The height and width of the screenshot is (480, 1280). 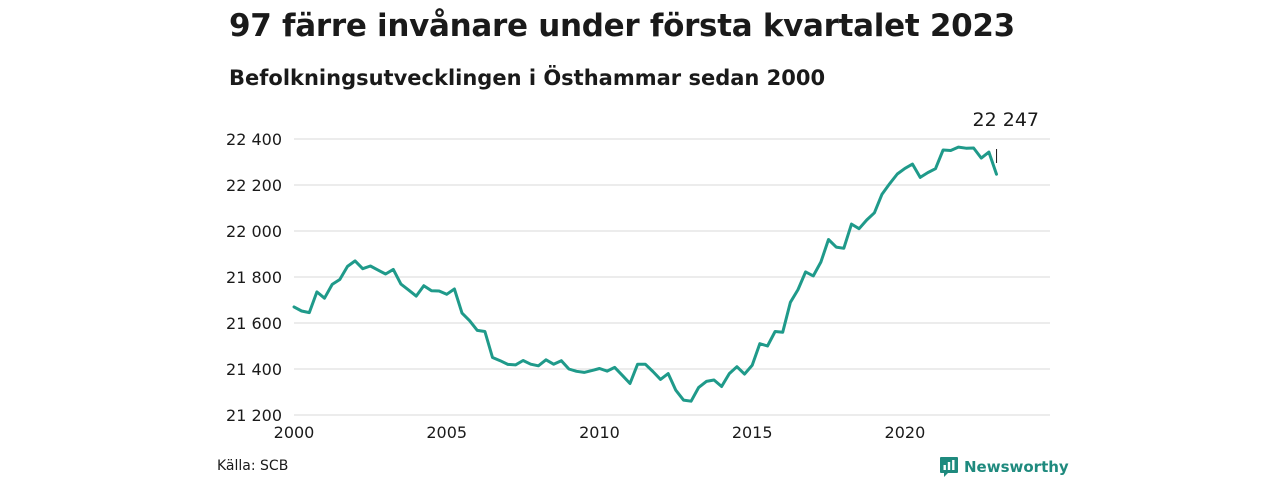 What do you see at coordinates (1016, 467) in the screenshot?
I see `brand-name: Newsworthy` at bounding box center [1016, 467].